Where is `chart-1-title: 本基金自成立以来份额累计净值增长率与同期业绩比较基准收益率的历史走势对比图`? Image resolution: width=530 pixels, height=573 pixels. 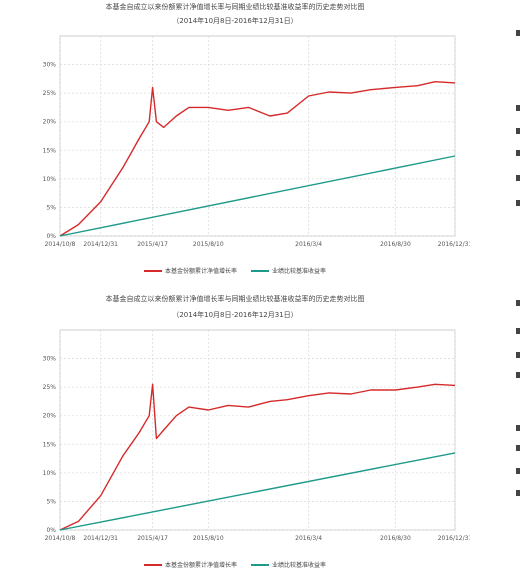
chart-1-title: 本基金自成立以来份额累计净值增长率与同期业绩比较基准收益率的历史走势对比图 is located at coordinates (235, 7).